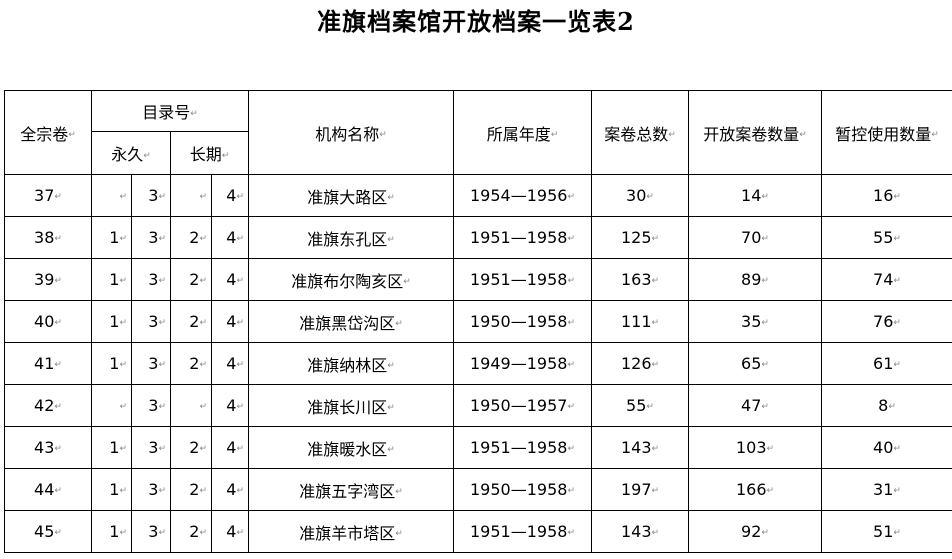 The image size is (952, 559). I want to click on table-row: 381324准旗东孔区1951—19581257055, so click(478, 237).